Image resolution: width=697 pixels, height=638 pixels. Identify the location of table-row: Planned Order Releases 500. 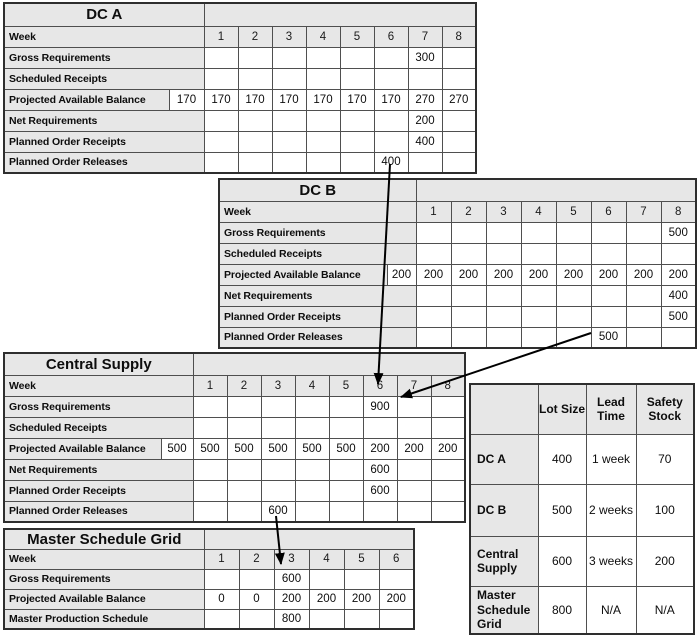
(457, 337).